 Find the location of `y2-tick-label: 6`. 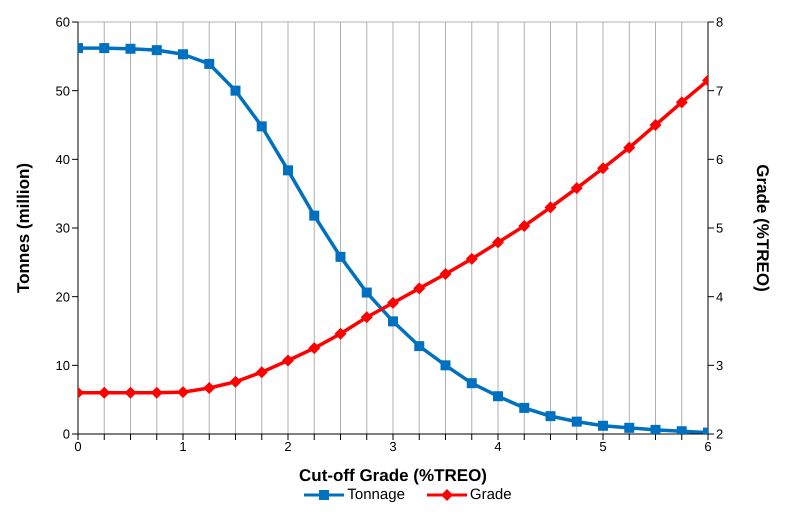

y2-tick-label: 6 is located at coordinates (720, 159).